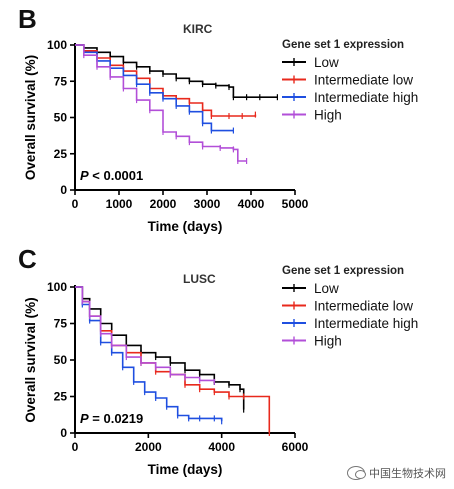 The image size is (454, 489). Describe the element at coordinates (116, 175) in the screenshot. I see `p-value: < 0.0001` at that location.